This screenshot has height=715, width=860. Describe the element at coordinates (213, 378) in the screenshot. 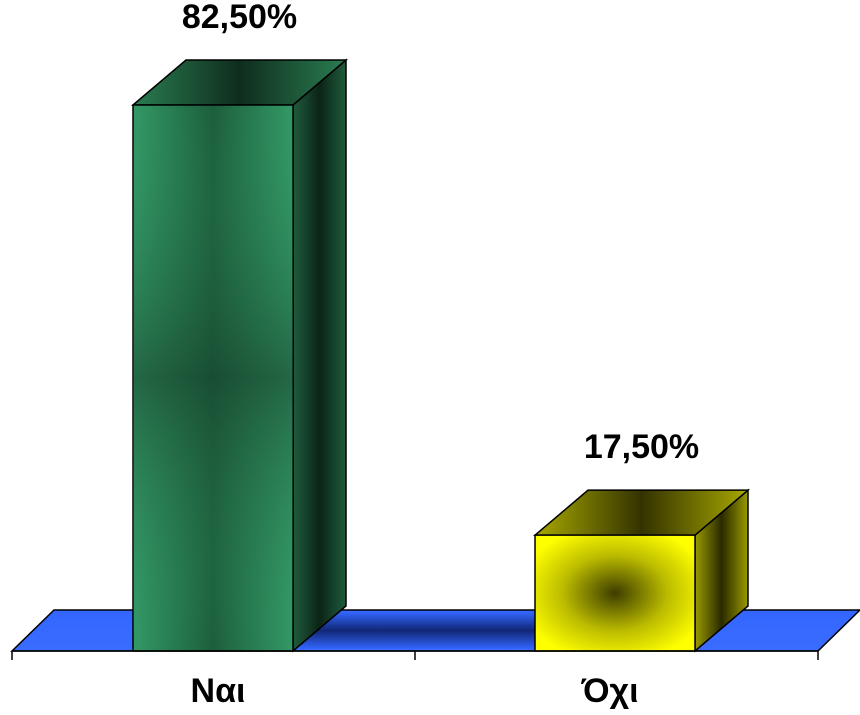

I see `bar-nai-front-shade` at that location.